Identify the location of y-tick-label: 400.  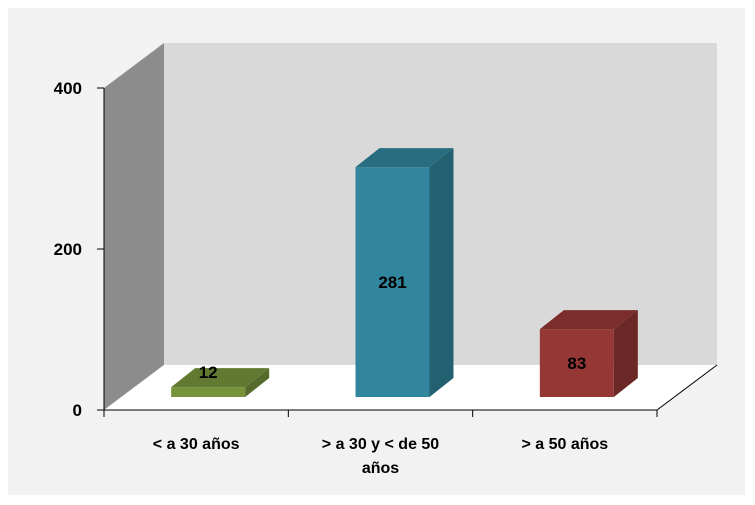
(68, 88).